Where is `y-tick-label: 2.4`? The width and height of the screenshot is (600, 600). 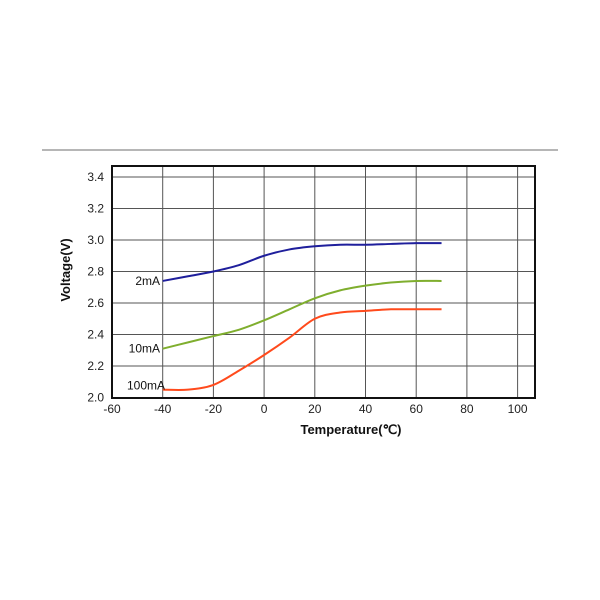 y-tick-label: 2.4 is located at coordinates (95, 335).